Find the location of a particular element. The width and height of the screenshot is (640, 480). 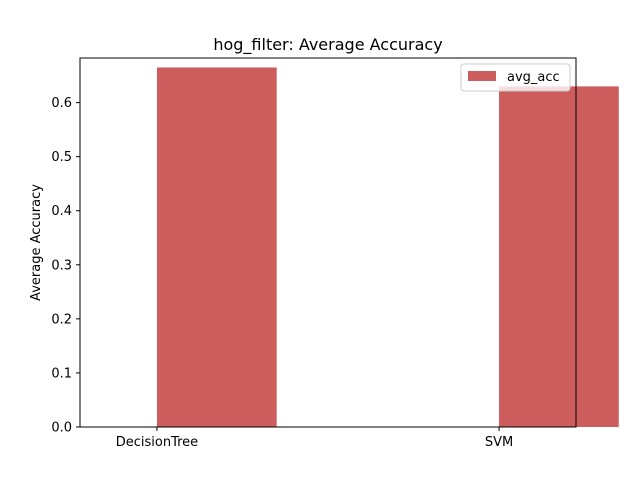

y-tick-label: 0.2 is located at coordinates (61, 319).